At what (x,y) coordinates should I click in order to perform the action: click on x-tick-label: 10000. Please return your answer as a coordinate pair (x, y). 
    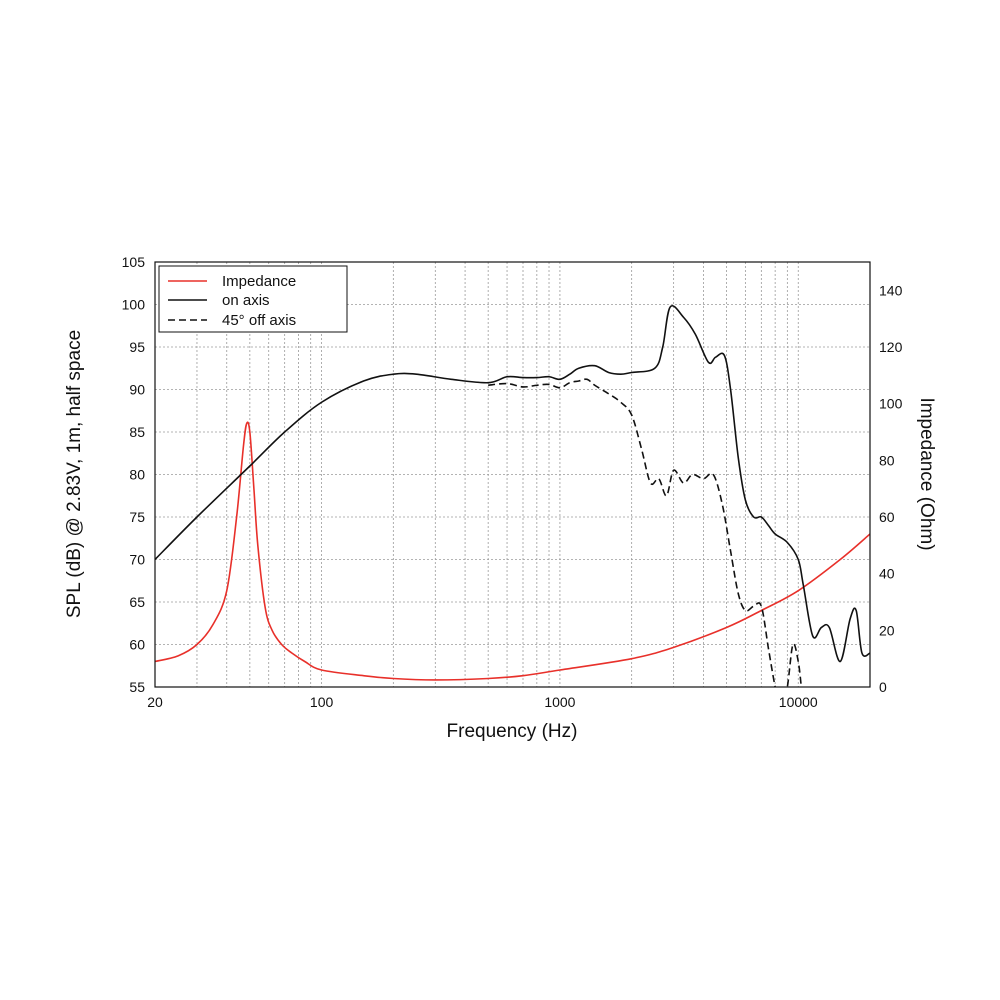
    Looking at the image, I should click on (798, 702).